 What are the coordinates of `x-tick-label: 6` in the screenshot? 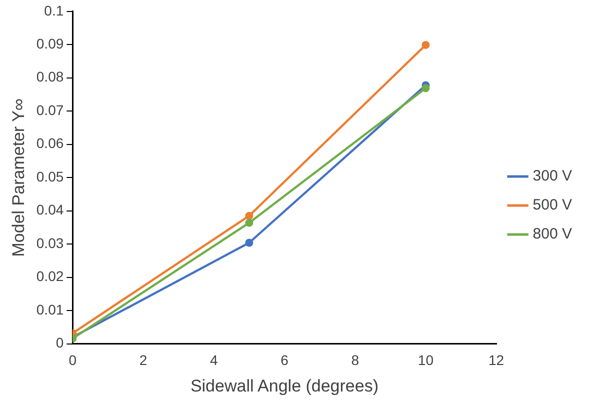 It's located at (284, 360).